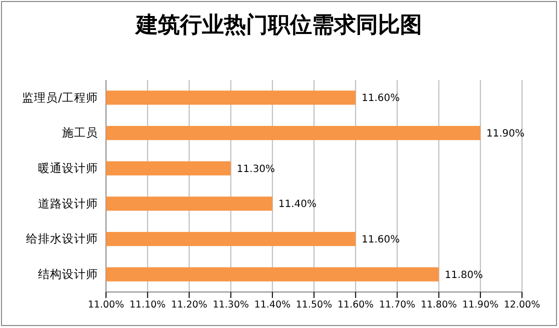  Describe the element at coordinates (80, 133) in the screenshot. I see `y-tick-label: 施工员` at that location.